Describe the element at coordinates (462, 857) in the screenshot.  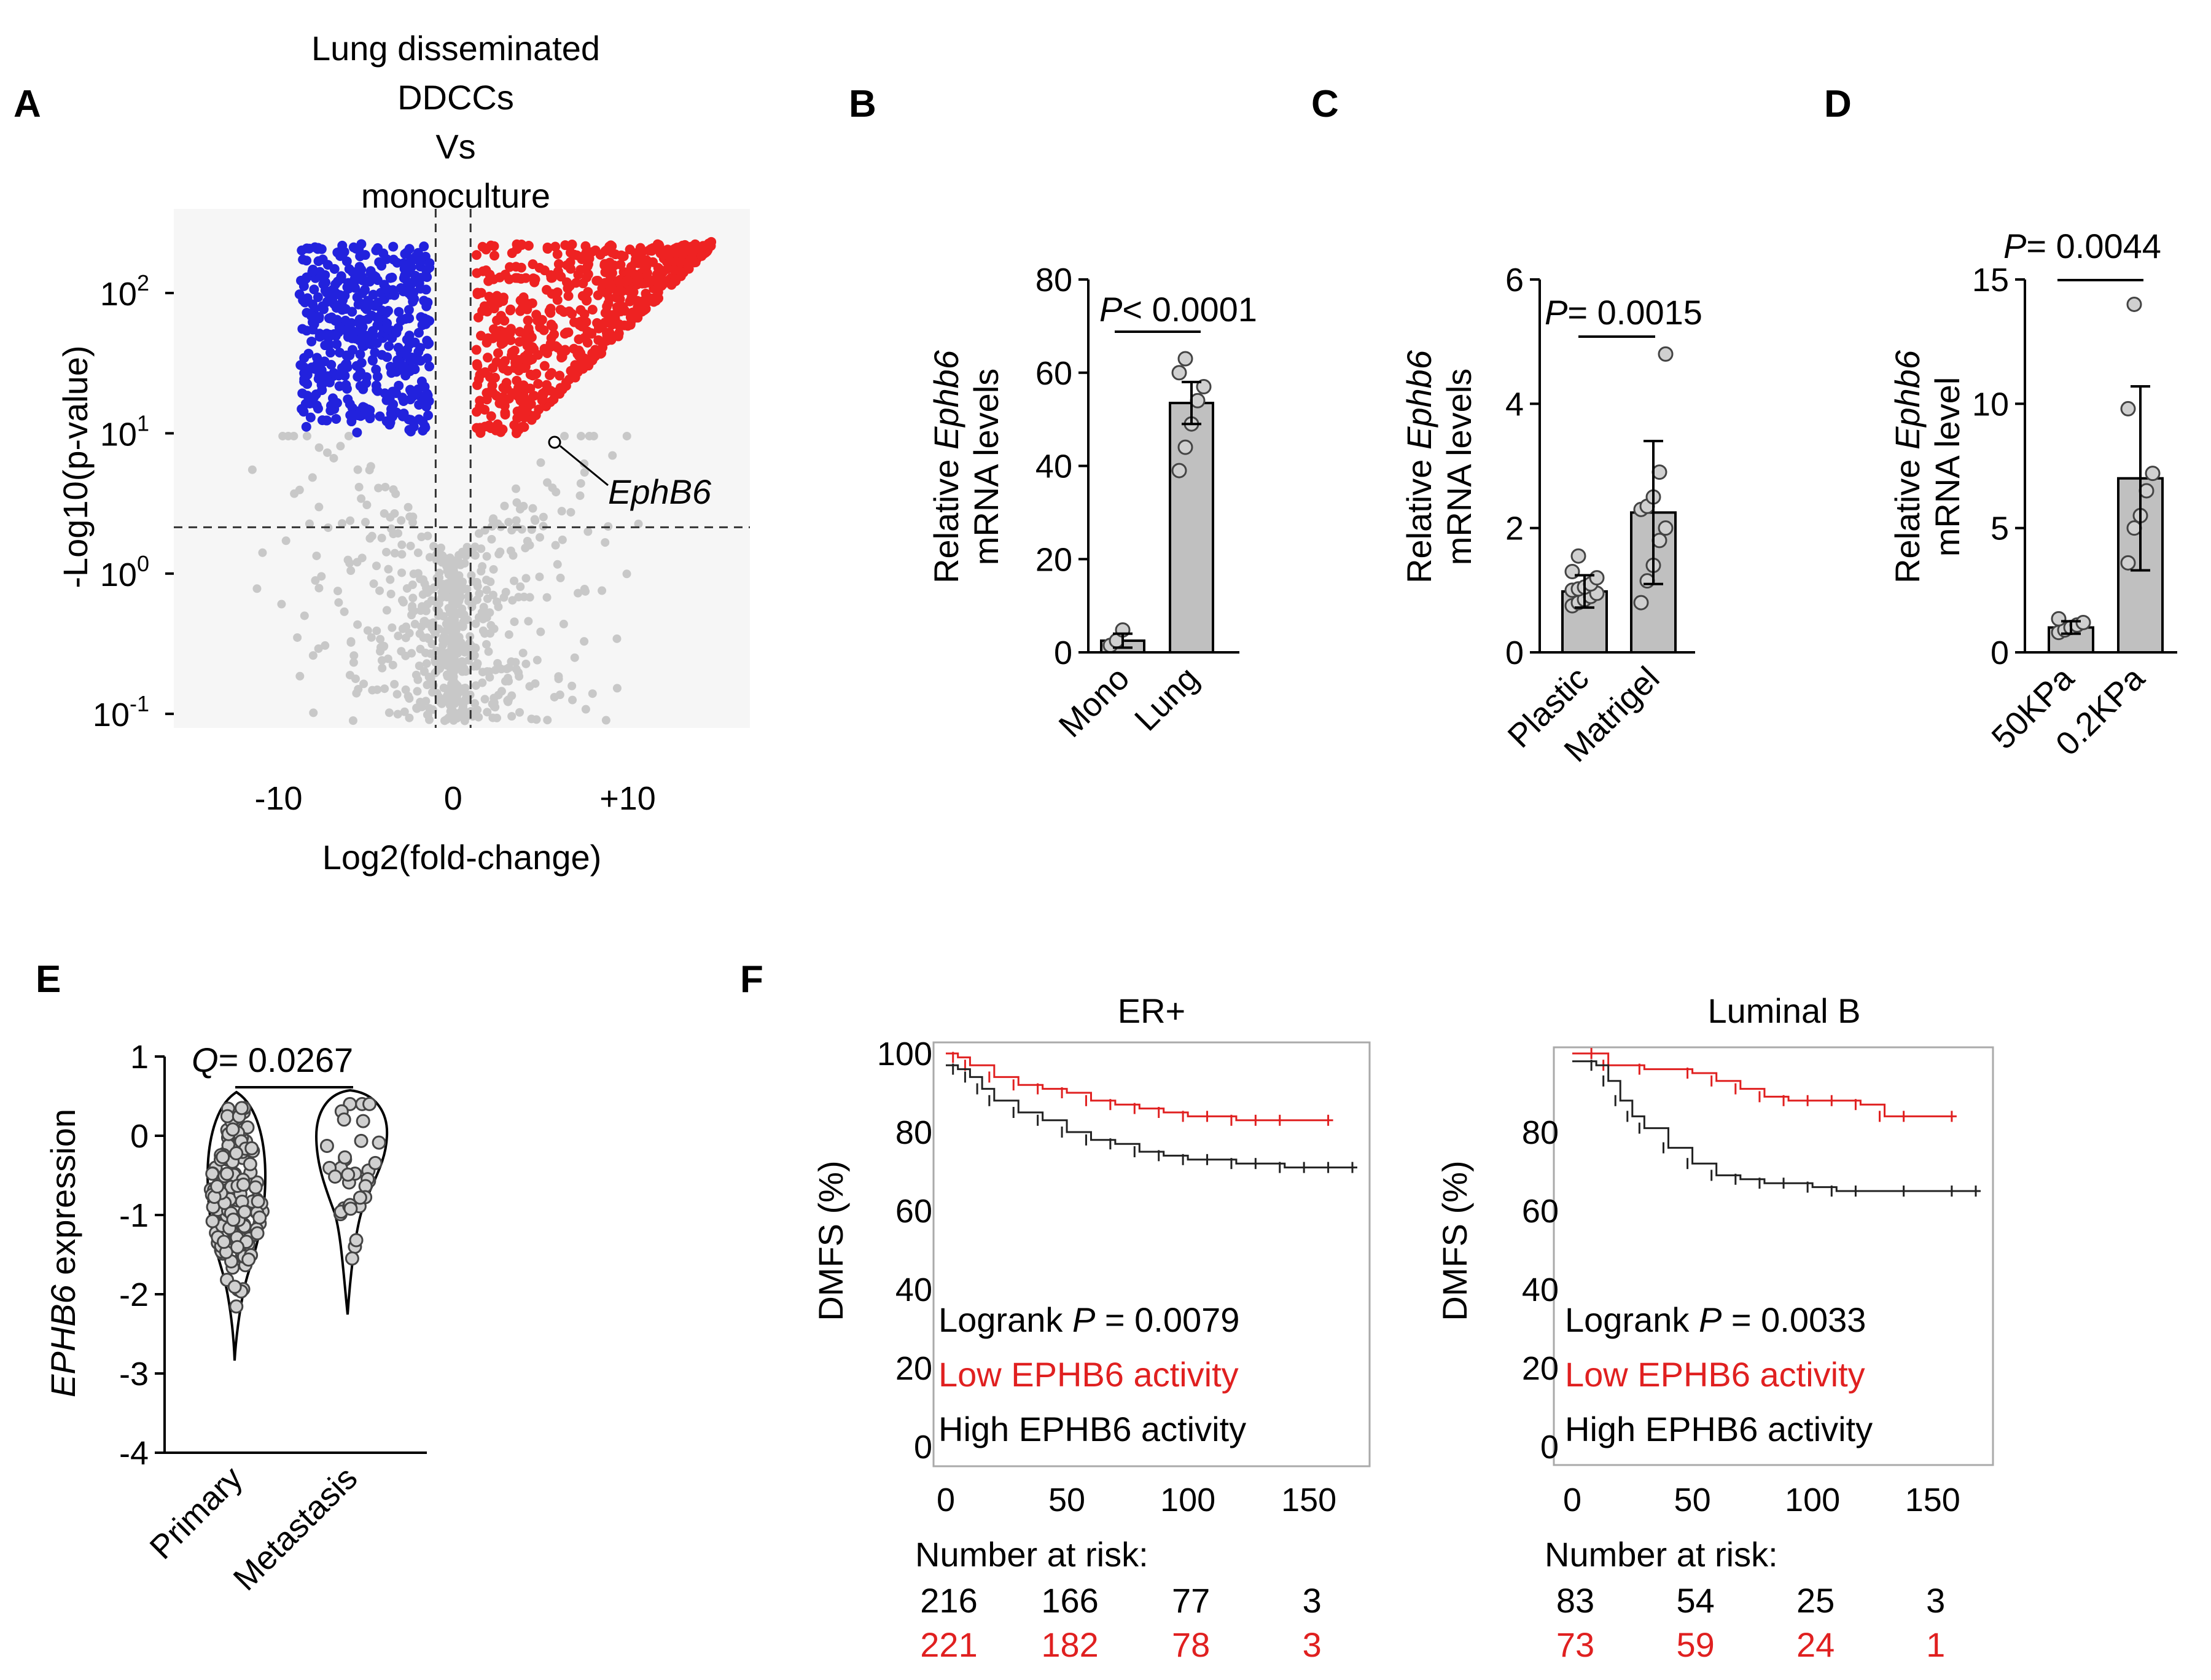
I see `volcano-x-axis-label: Log2(fold-change)` at that location.